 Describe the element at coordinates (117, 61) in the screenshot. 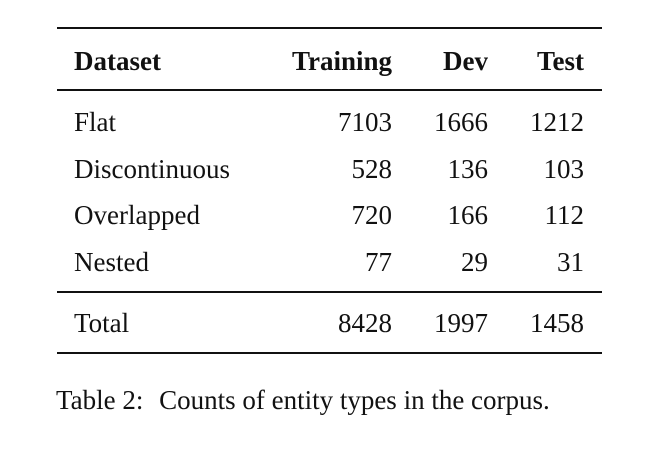

I see `column-header-dataset: Dataset` at that location.